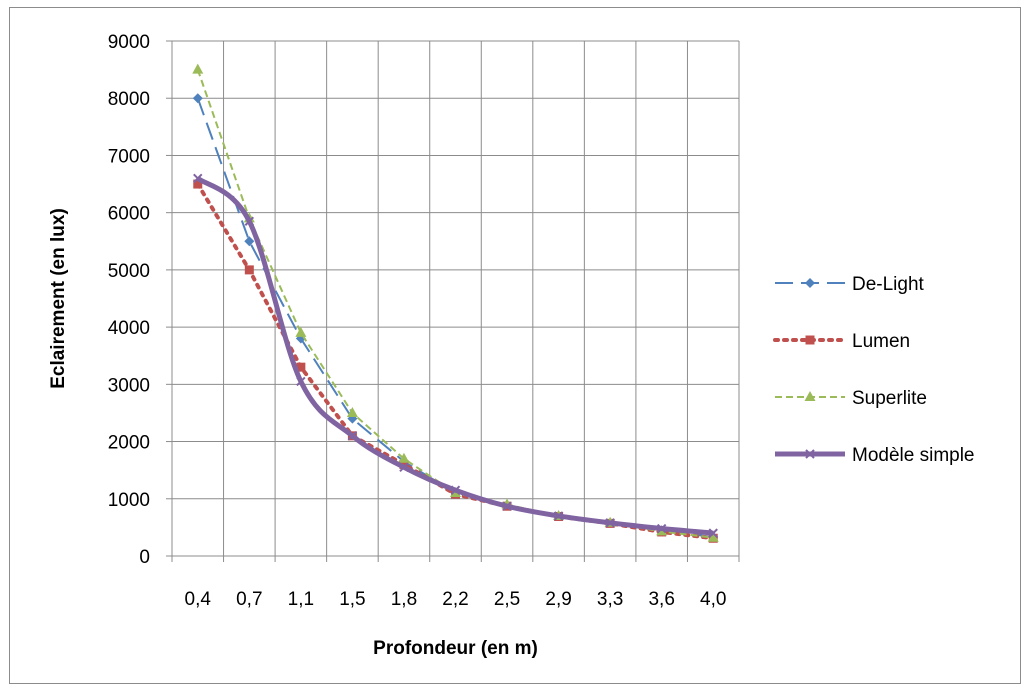 The image size is (1032, 691). Describe the element at coordinates (850, 284) in the screenshot. I see `legend-item-de-light: De-Light` at that location.